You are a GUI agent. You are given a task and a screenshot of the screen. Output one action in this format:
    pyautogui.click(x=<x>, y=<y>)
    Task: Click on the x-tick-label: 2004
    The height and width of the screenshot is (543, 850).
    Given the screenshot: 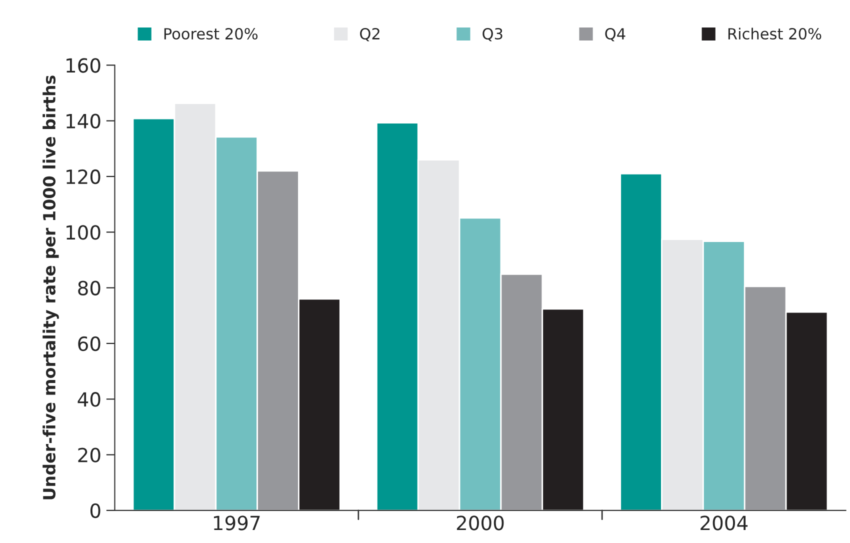 What is the action you would take?
    pyautogui.click(x=724, y=523)
    